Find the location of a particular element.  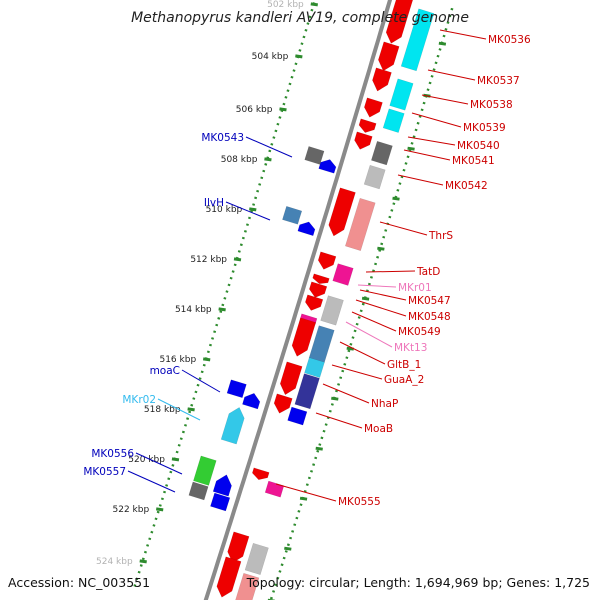

feature-label: GltB_1 is located at coordinates (404, 365).